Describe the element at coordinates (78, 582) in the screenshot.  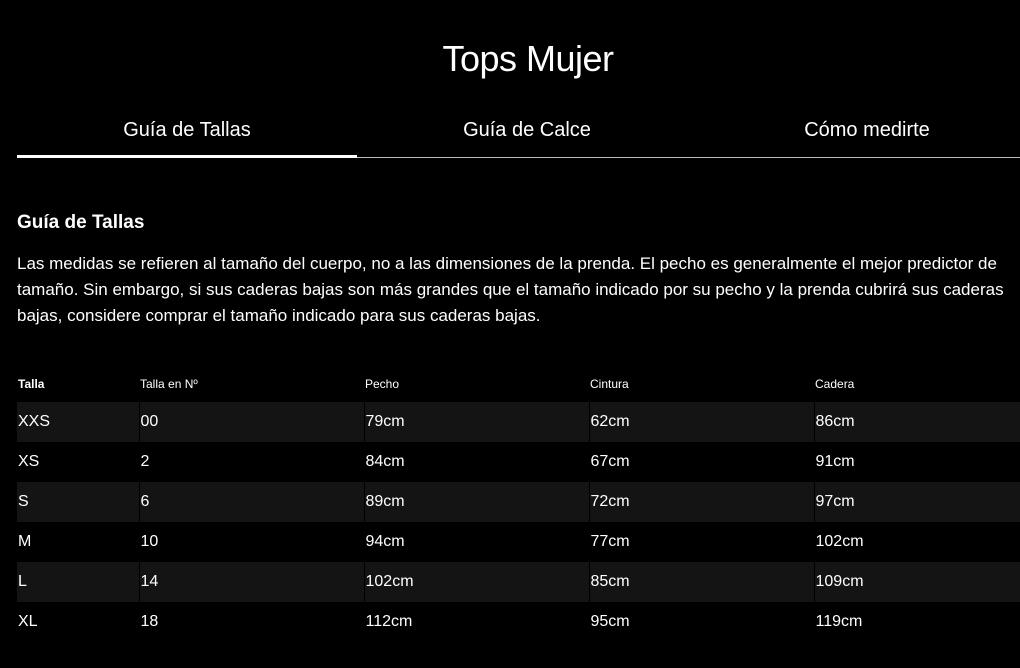
I see `table-cell: L` at that location.